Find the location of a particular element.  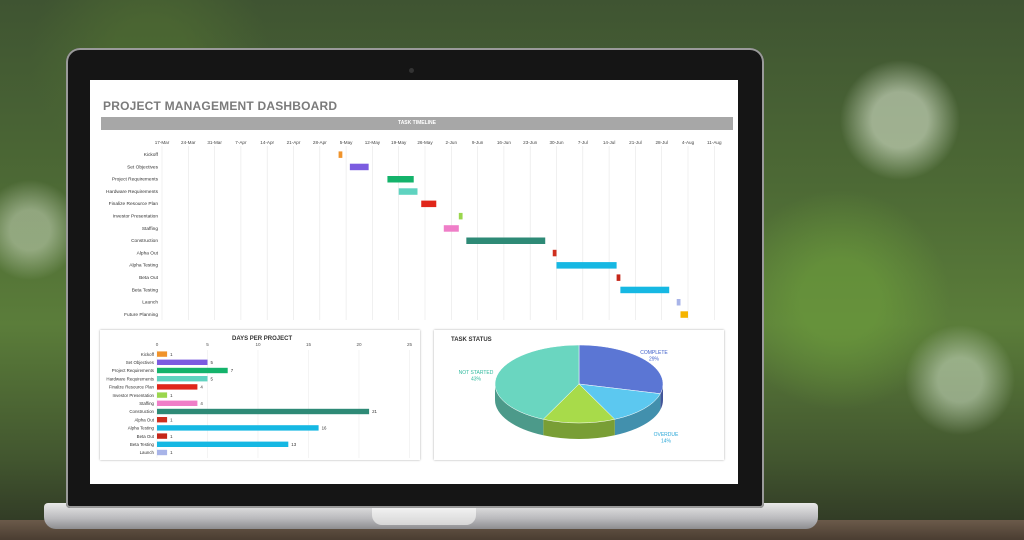

task-label: Alpha Out is located at coordinates (148, 253).